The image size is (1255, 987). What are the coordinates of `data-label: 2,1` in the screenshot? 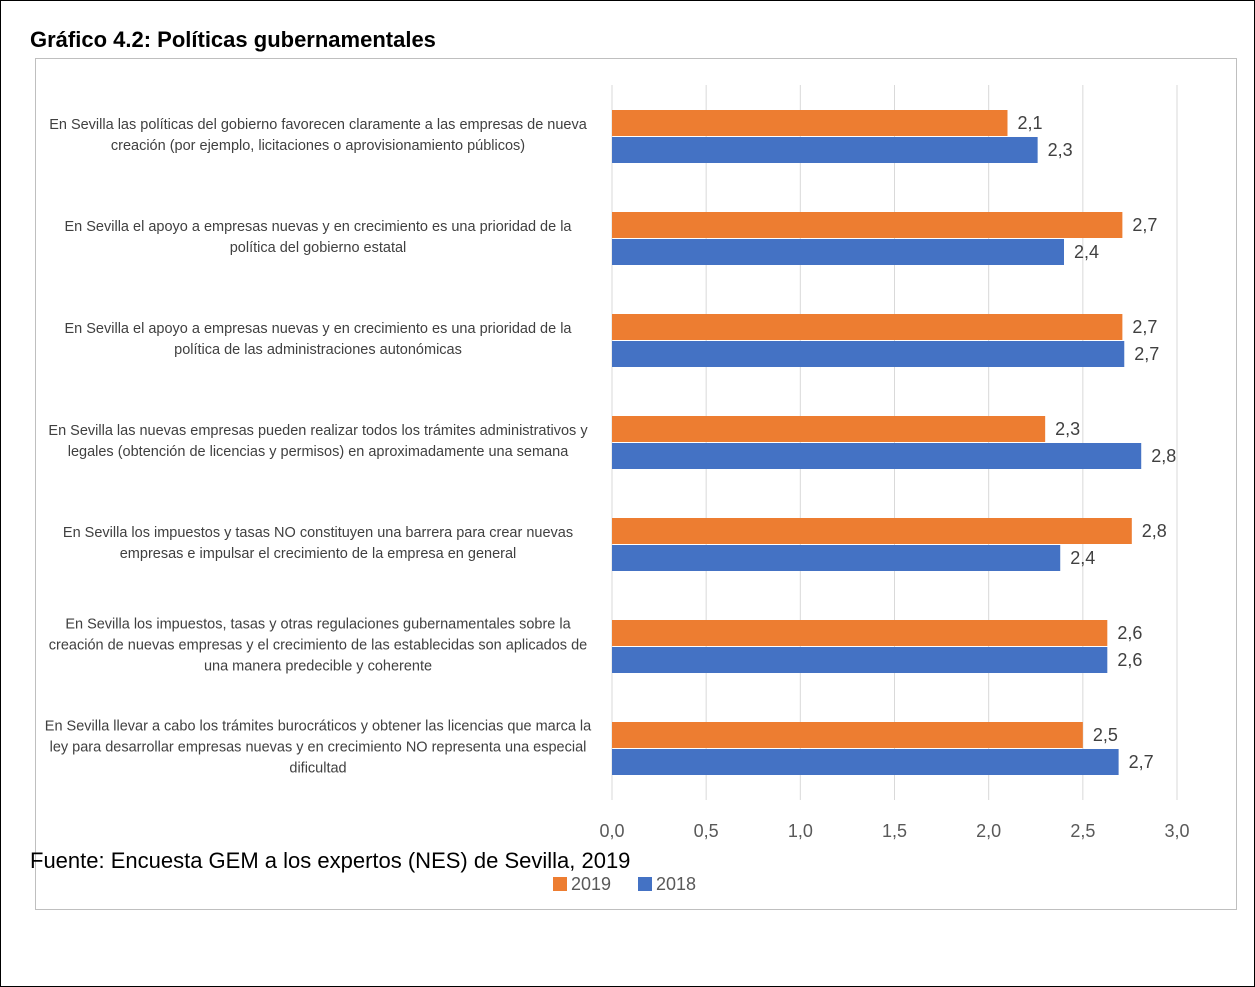 It's located at (1030, 123).